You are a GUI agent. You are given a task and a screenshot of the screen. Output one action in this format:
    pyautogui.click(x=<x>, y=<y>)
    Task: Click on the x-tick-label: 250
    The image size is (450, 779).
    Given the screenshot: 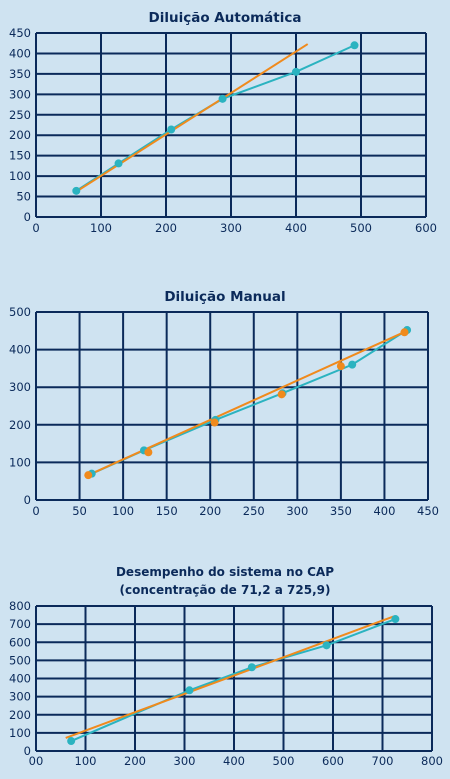 What is the action you would take?
    pyautogui.click(x=254, y=511)
    